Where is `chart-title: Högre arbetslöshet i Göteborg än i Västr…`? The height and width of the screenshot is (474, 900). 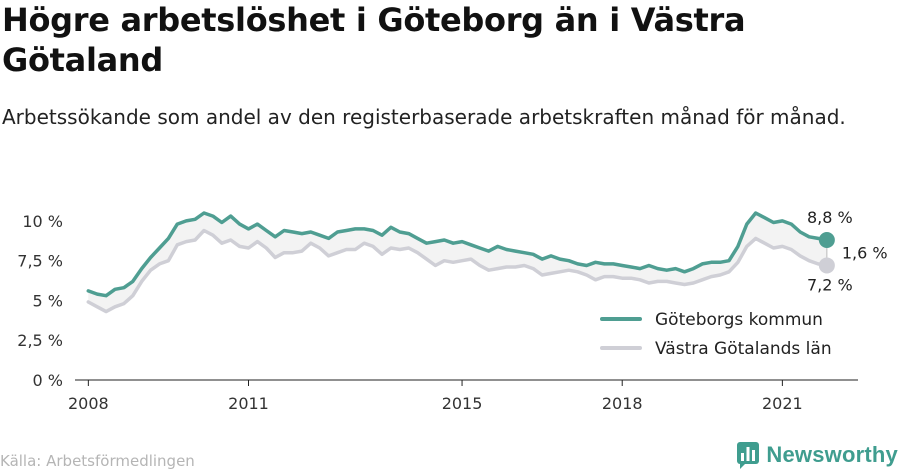
chart-title: Högre arbetslöshet i Göteborg än i Västr… is located at coordinates (374, 40).